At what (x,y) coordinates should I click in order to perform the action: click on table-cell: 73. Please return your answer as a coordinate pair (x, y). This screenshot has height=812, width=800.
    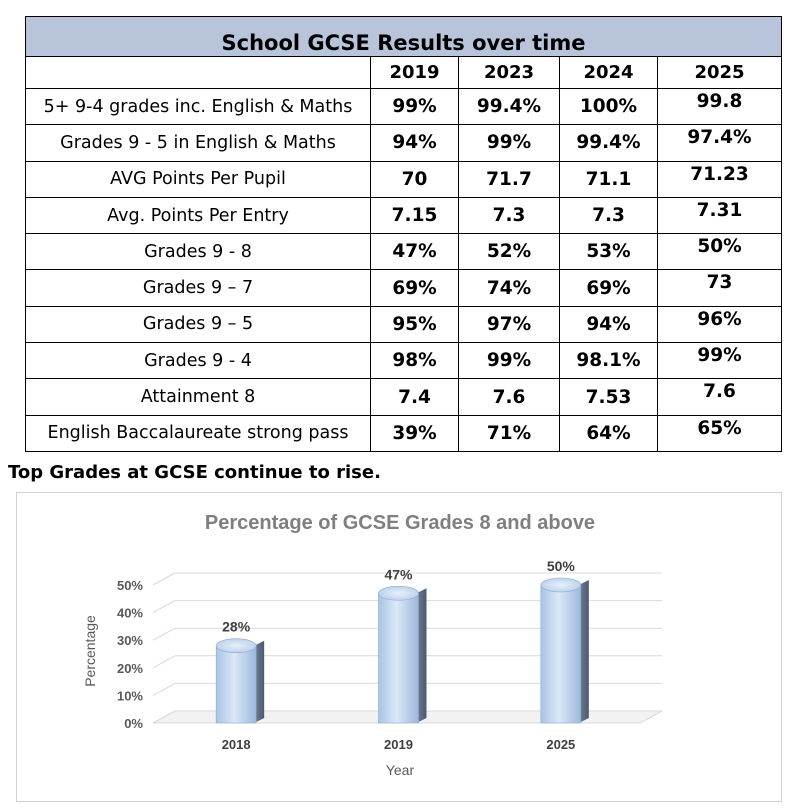
    Looking at the image, I should click on (719, 288).